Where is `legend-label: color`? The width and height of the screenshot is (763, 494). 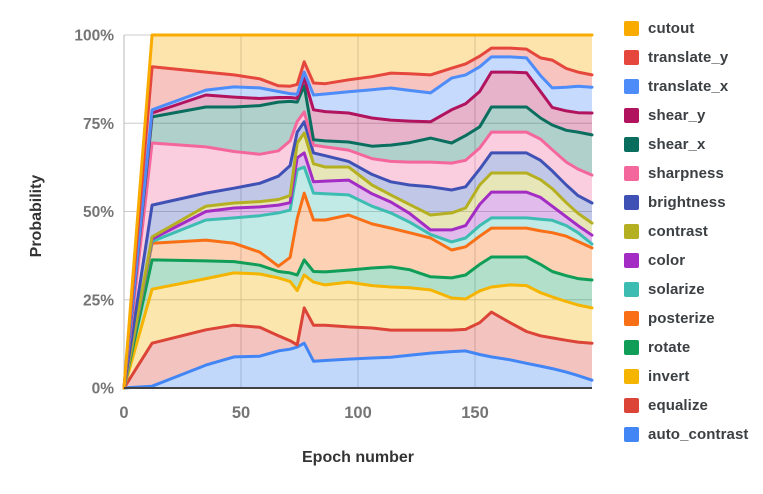 legend-label: color is located at coordinates (667, 260).